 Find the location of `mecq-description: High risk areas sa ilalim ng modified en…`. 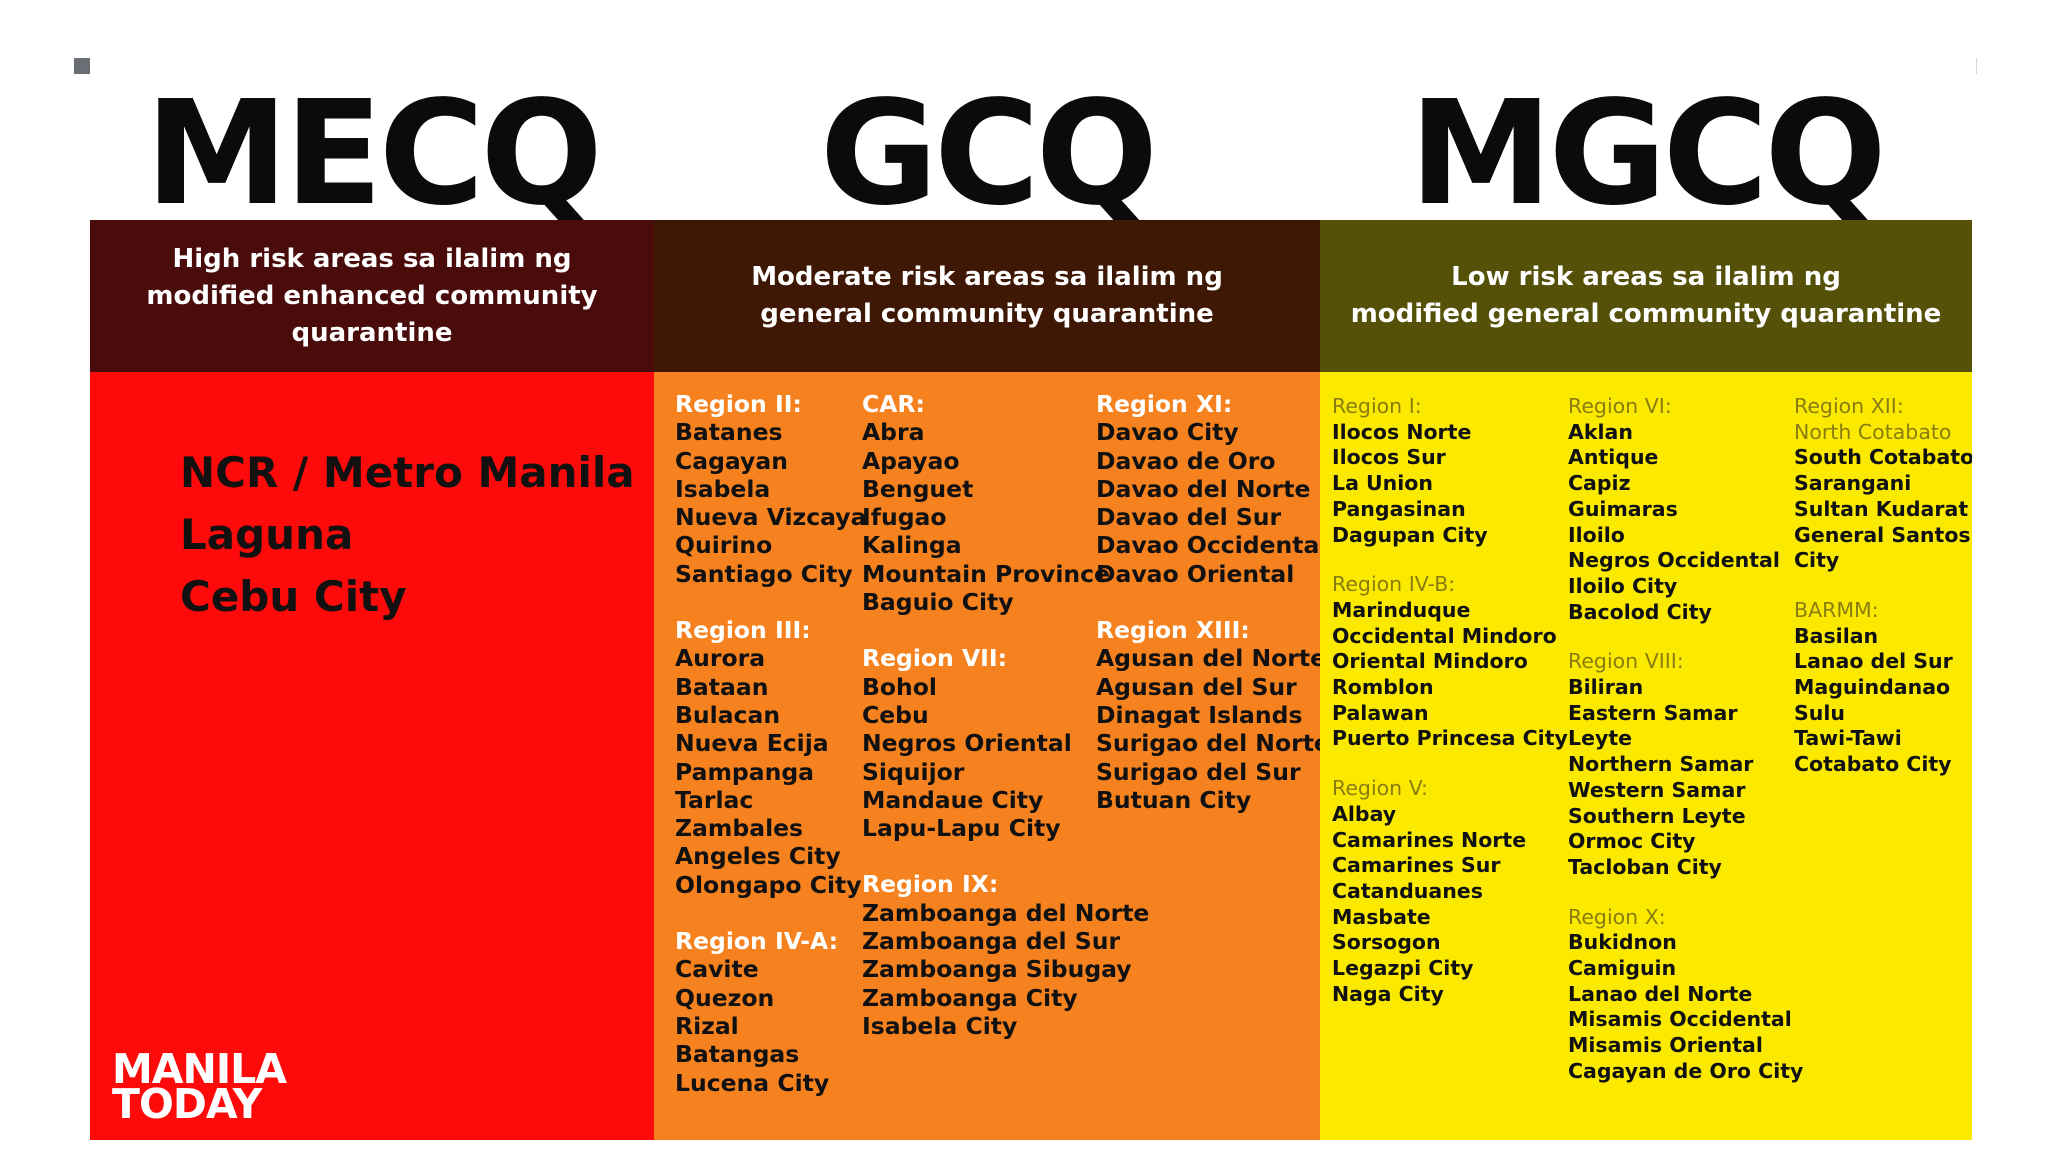

mecq-description: High risk areas sa ilalim ng modified en… is located at coordinates (372, 296).